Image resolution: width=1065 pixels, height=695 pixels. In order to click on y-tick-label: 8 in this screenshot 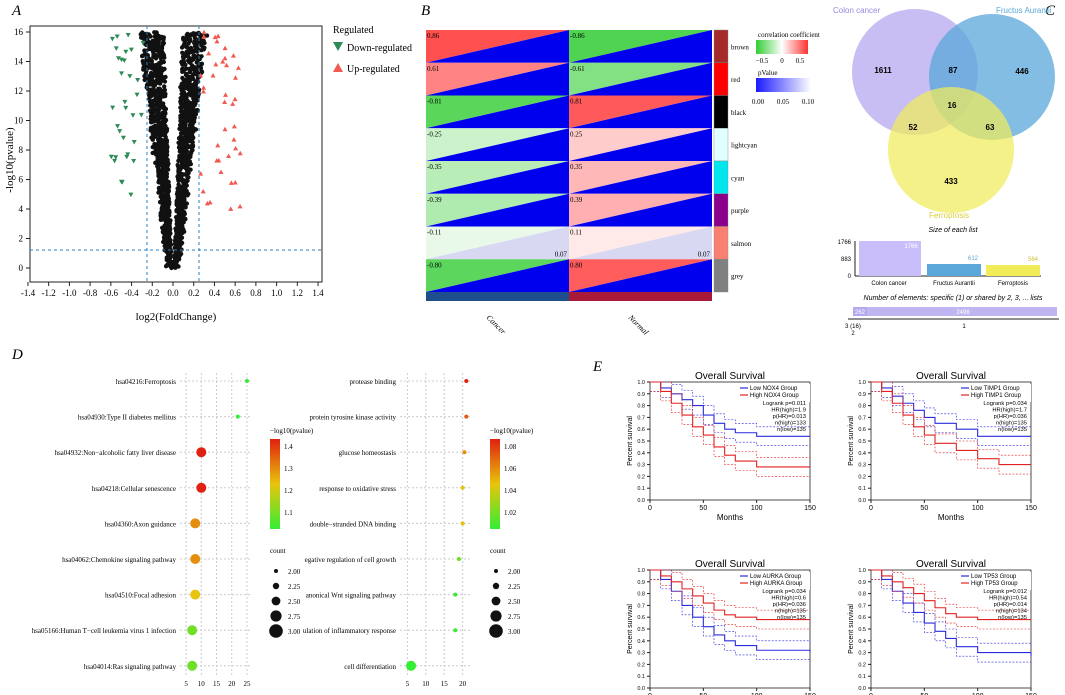, I will do `click(21, 150)`.